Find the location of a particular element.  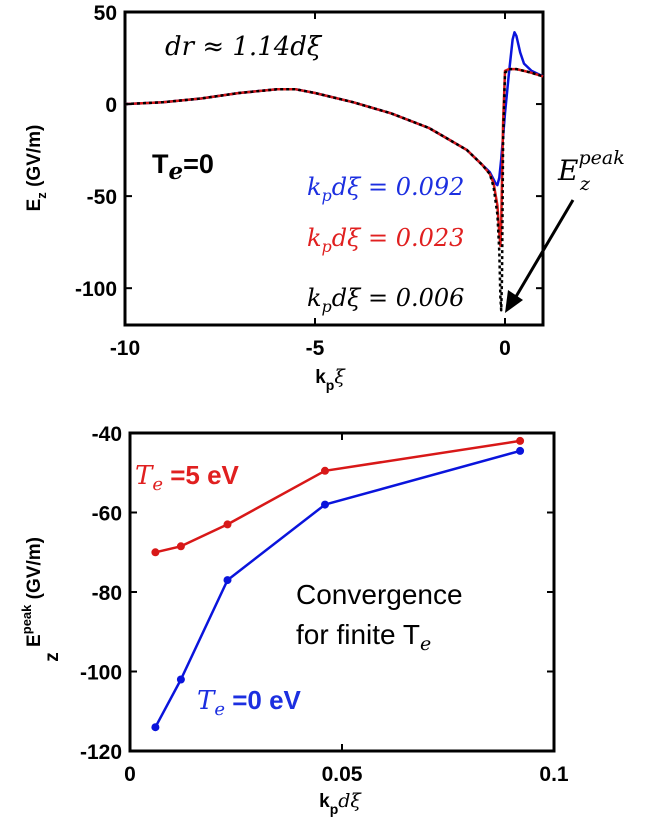

legend-entry-0006: kpdξ = 0.006 is located at coordinates (385, 300).